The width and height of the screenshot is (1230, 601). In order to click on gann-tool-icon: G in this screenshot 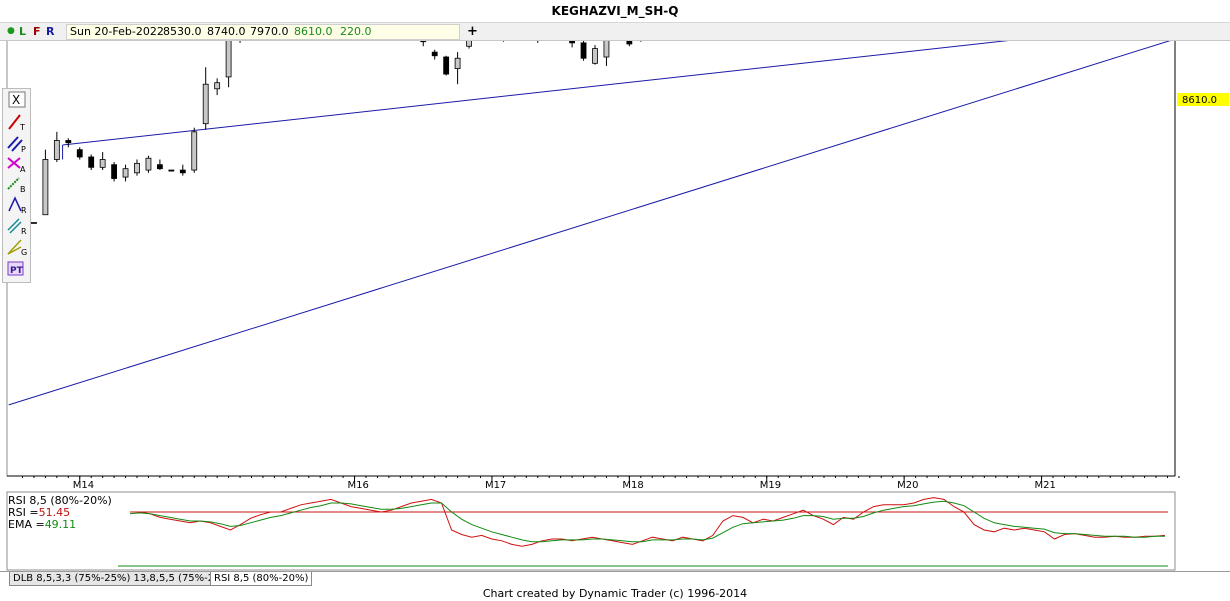, I will do `click(17, 247)`.